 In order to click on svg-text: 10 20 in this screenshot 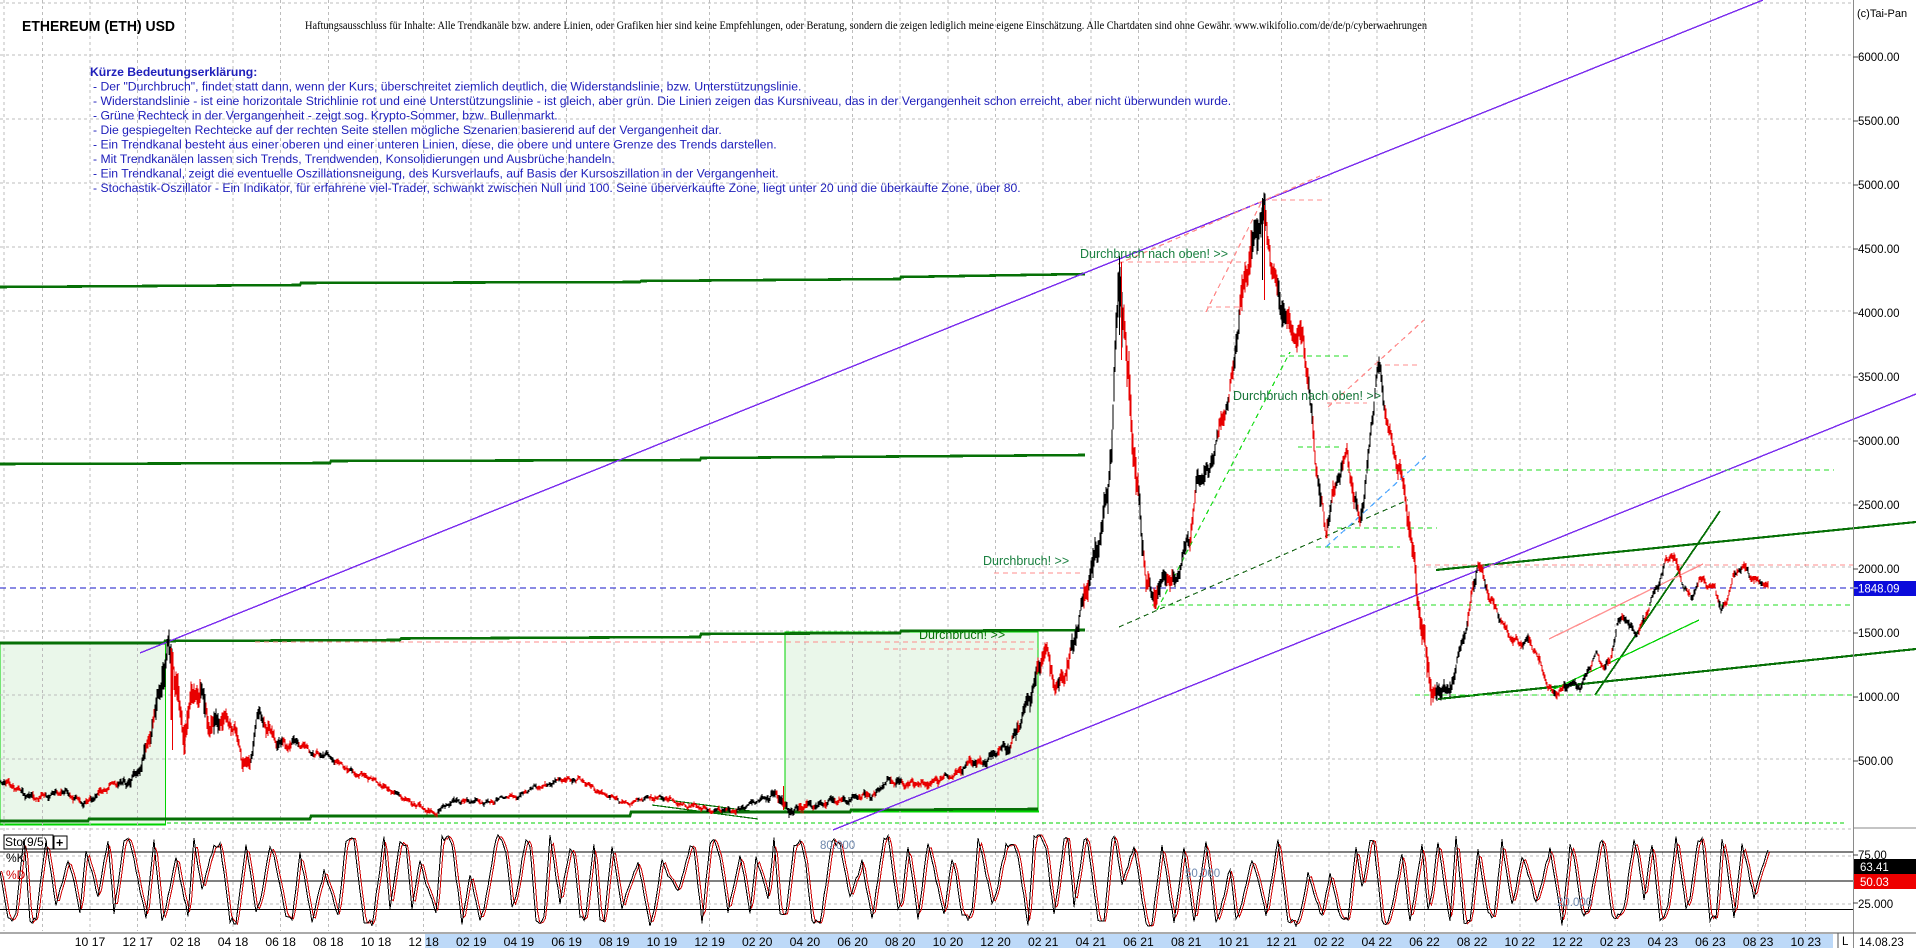, I will do `click(948, 941)`.